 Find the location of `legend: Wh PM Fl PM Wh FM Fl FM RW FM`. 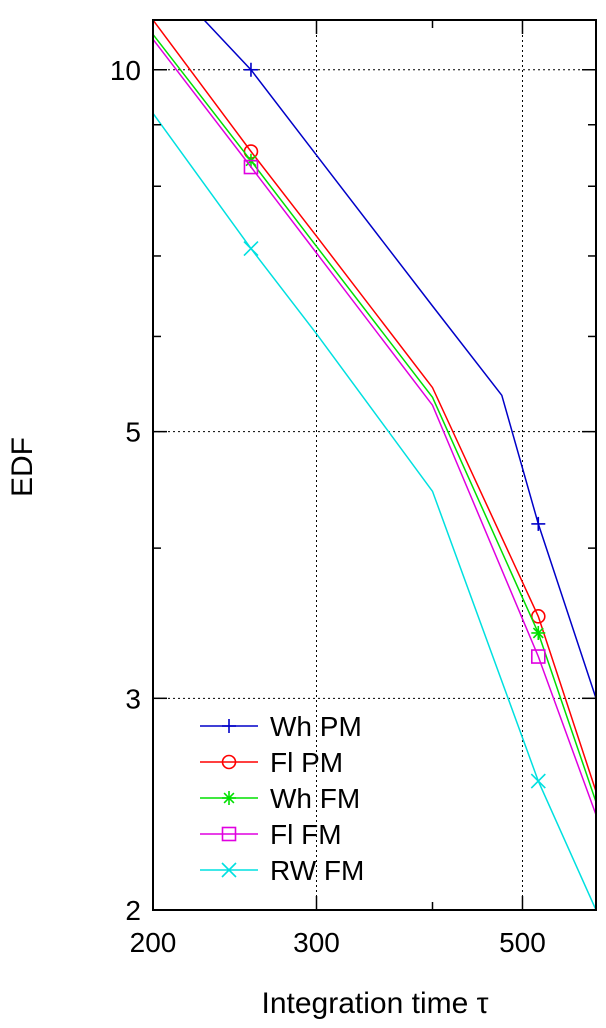

legend: Wh PM Fl PM Wh FM Fl FM RW FM is located at coordinates (282, 798).